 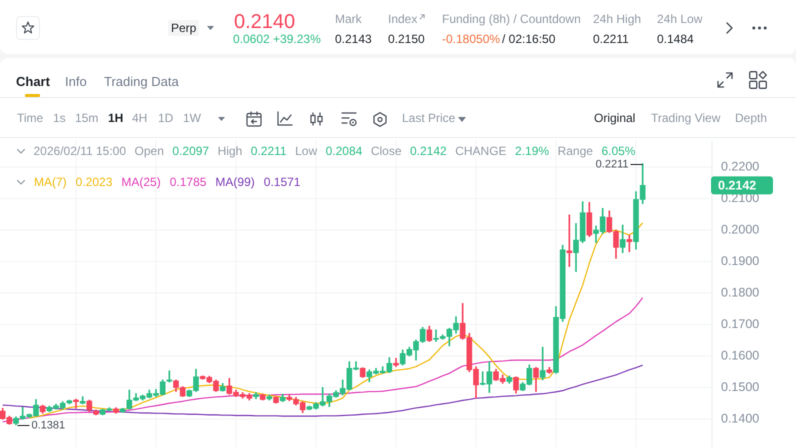 What do you see at coordinates (141, 82) in the screenshot?
I see `text: Trading Data` at bounding box center [141, 82].